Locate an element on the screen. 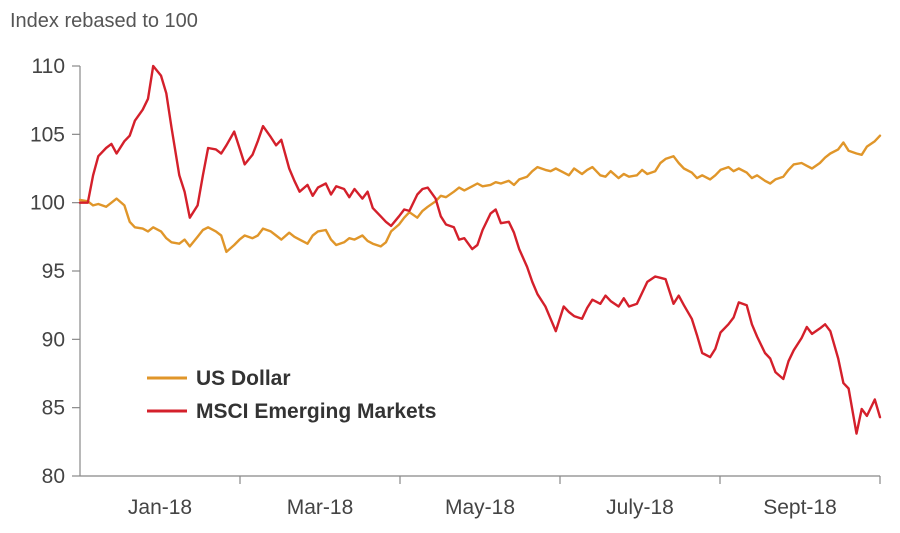 This screenshot has width=900, height=533. y-tick-label: 85 is located at coordinates (53, 408).